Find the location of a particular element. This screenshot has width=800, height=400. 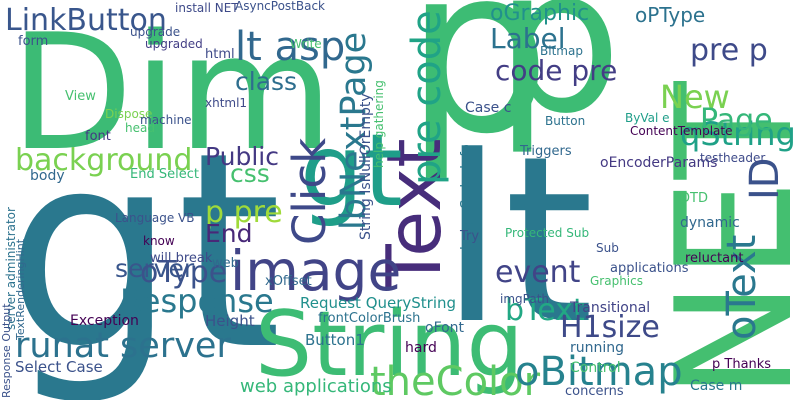

word: testheader is located at coordinates (732, 158).